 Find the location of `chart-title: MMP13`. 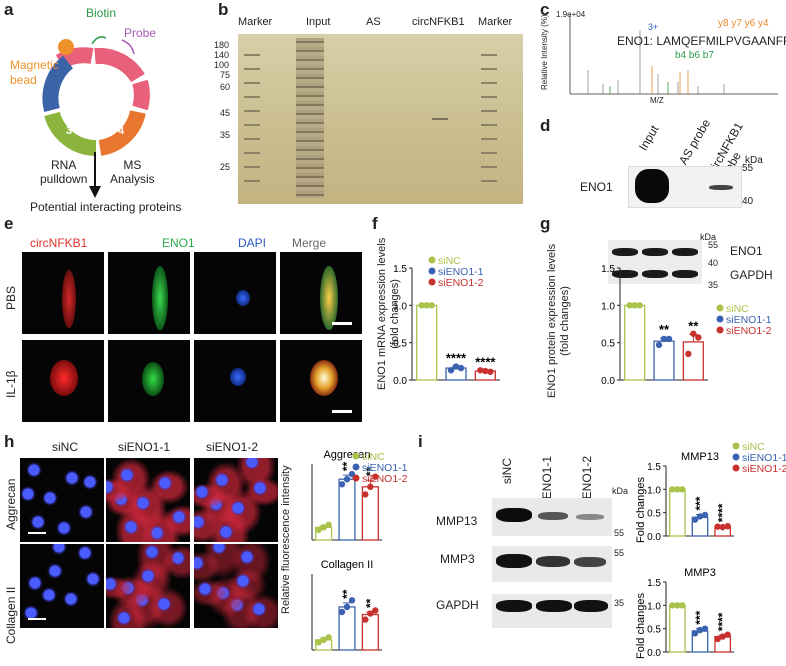

chart-title: MMP13 is located at coordinates (700, 457).